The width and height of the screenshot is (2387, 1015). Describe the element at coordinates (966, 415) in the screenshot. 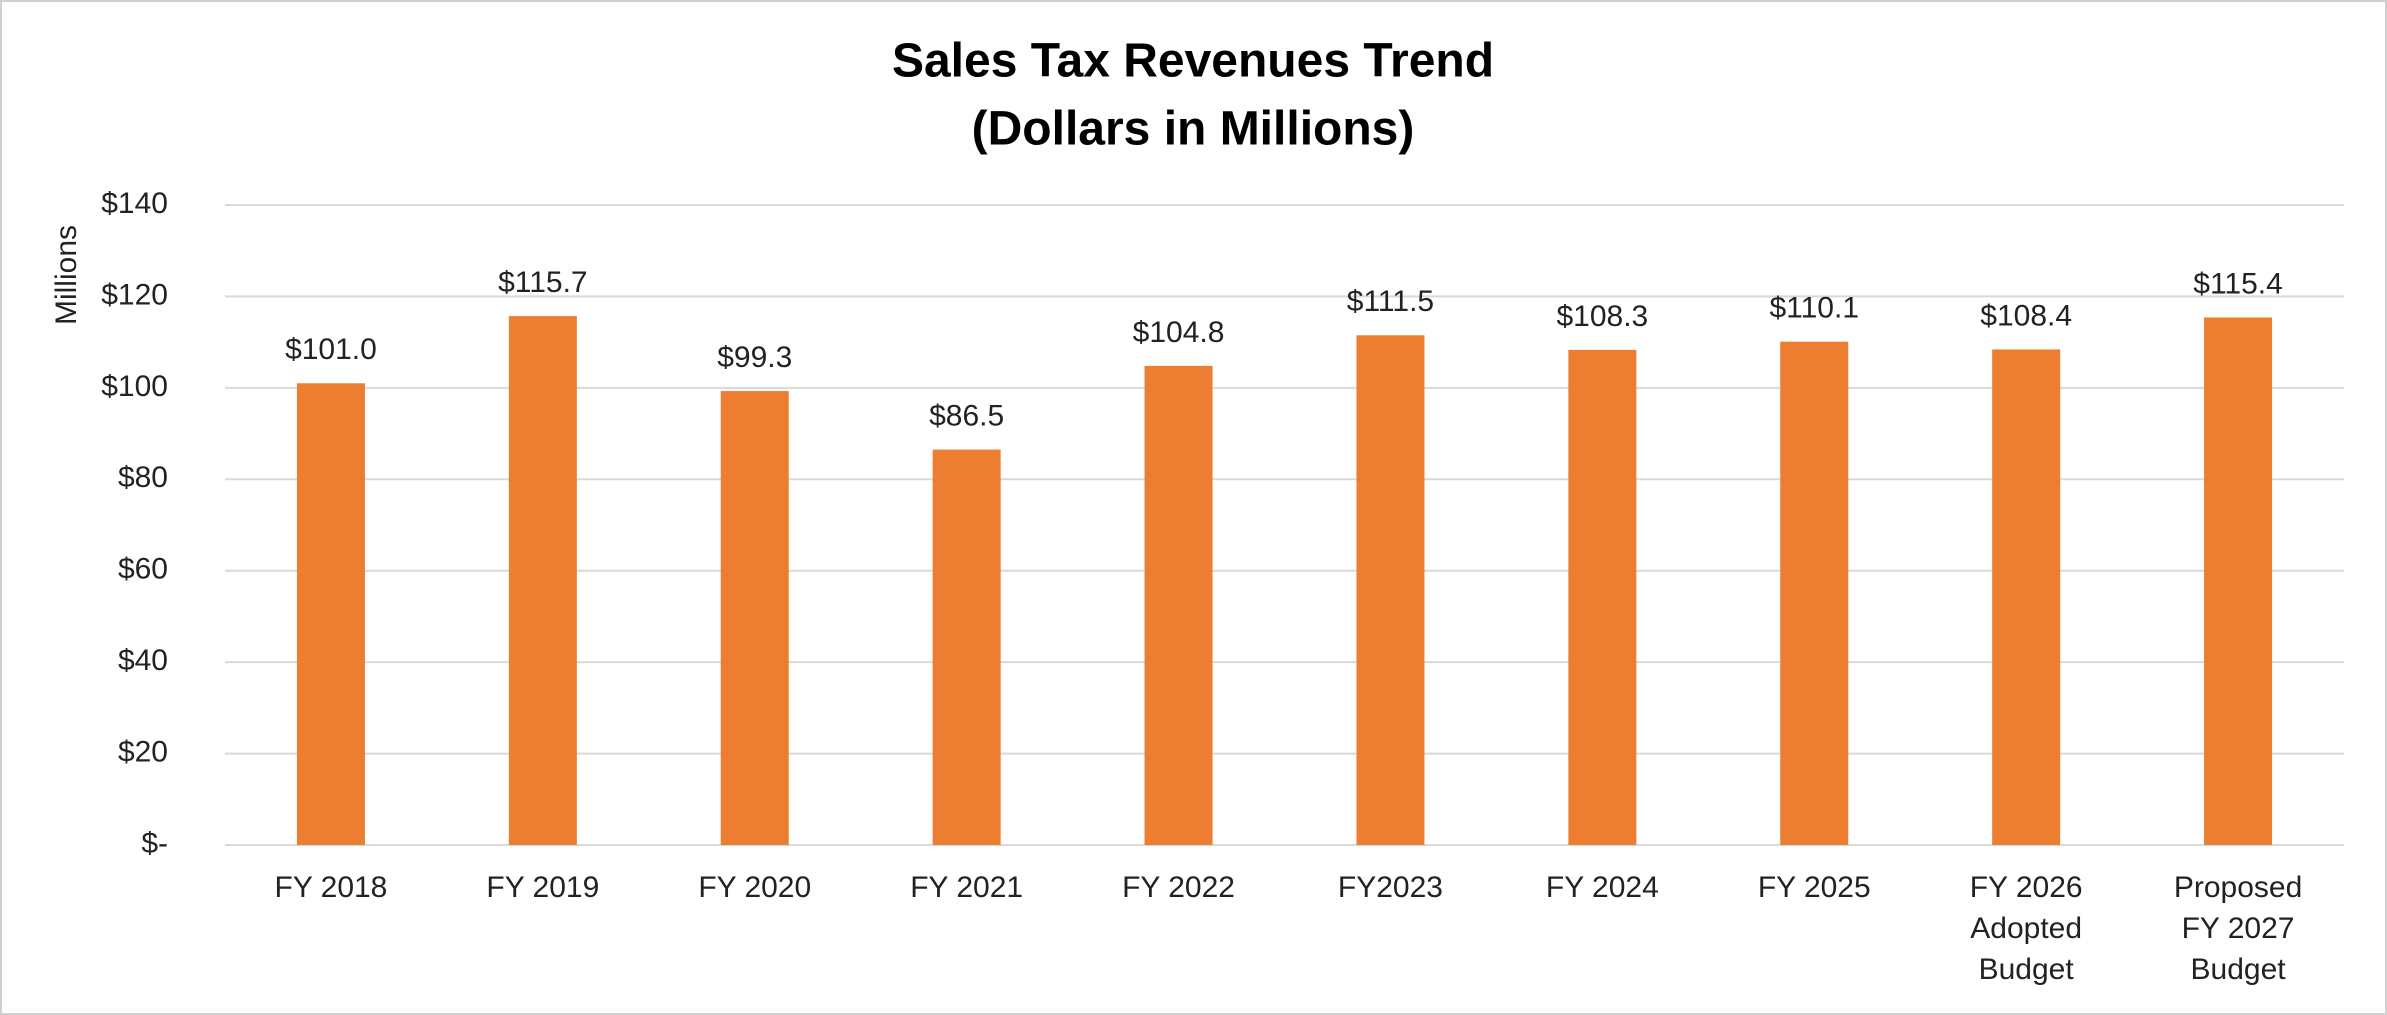

I see `data-label: $86.5` at that location.